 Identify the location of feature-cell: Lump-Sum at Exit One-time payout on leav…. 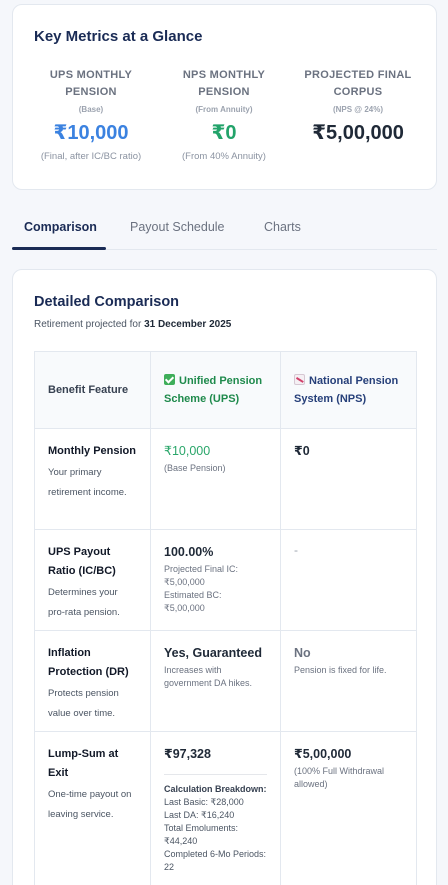
(92, 808).